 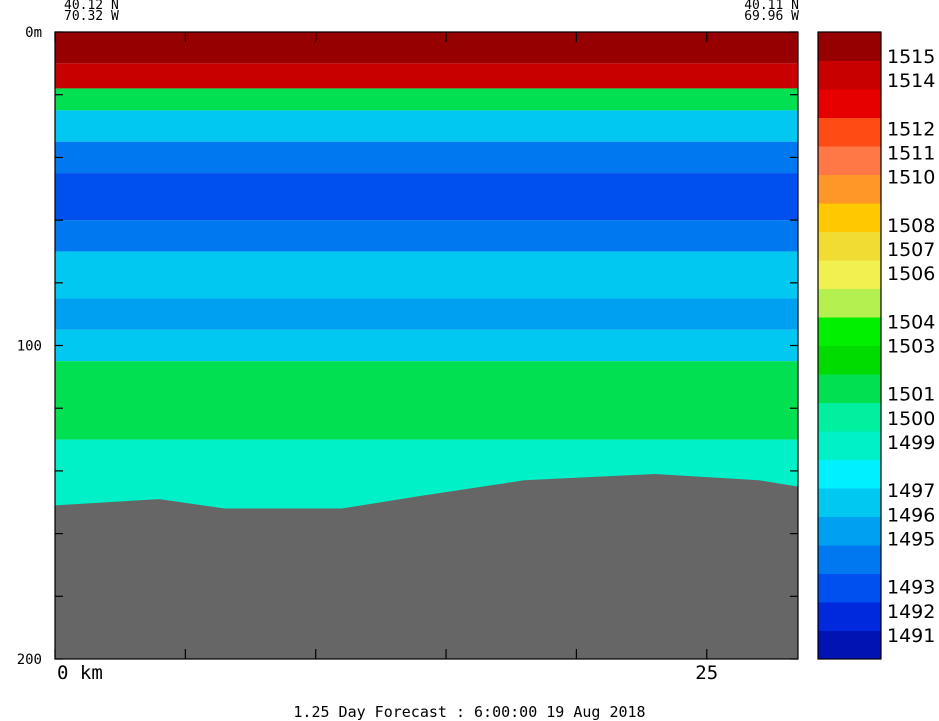 What do you see at coordinates (911, 178) in the screenshot?
I see `colorbar-label: 1510` at bounding box center [911, 178].